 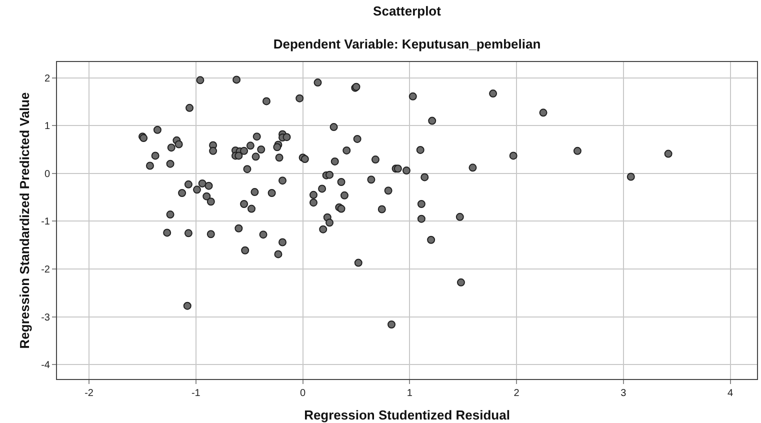 What do you see at coordinates (47, 78) in the screenshot?
I see `y-tick-label: 2` at bounding box center [47, 78].